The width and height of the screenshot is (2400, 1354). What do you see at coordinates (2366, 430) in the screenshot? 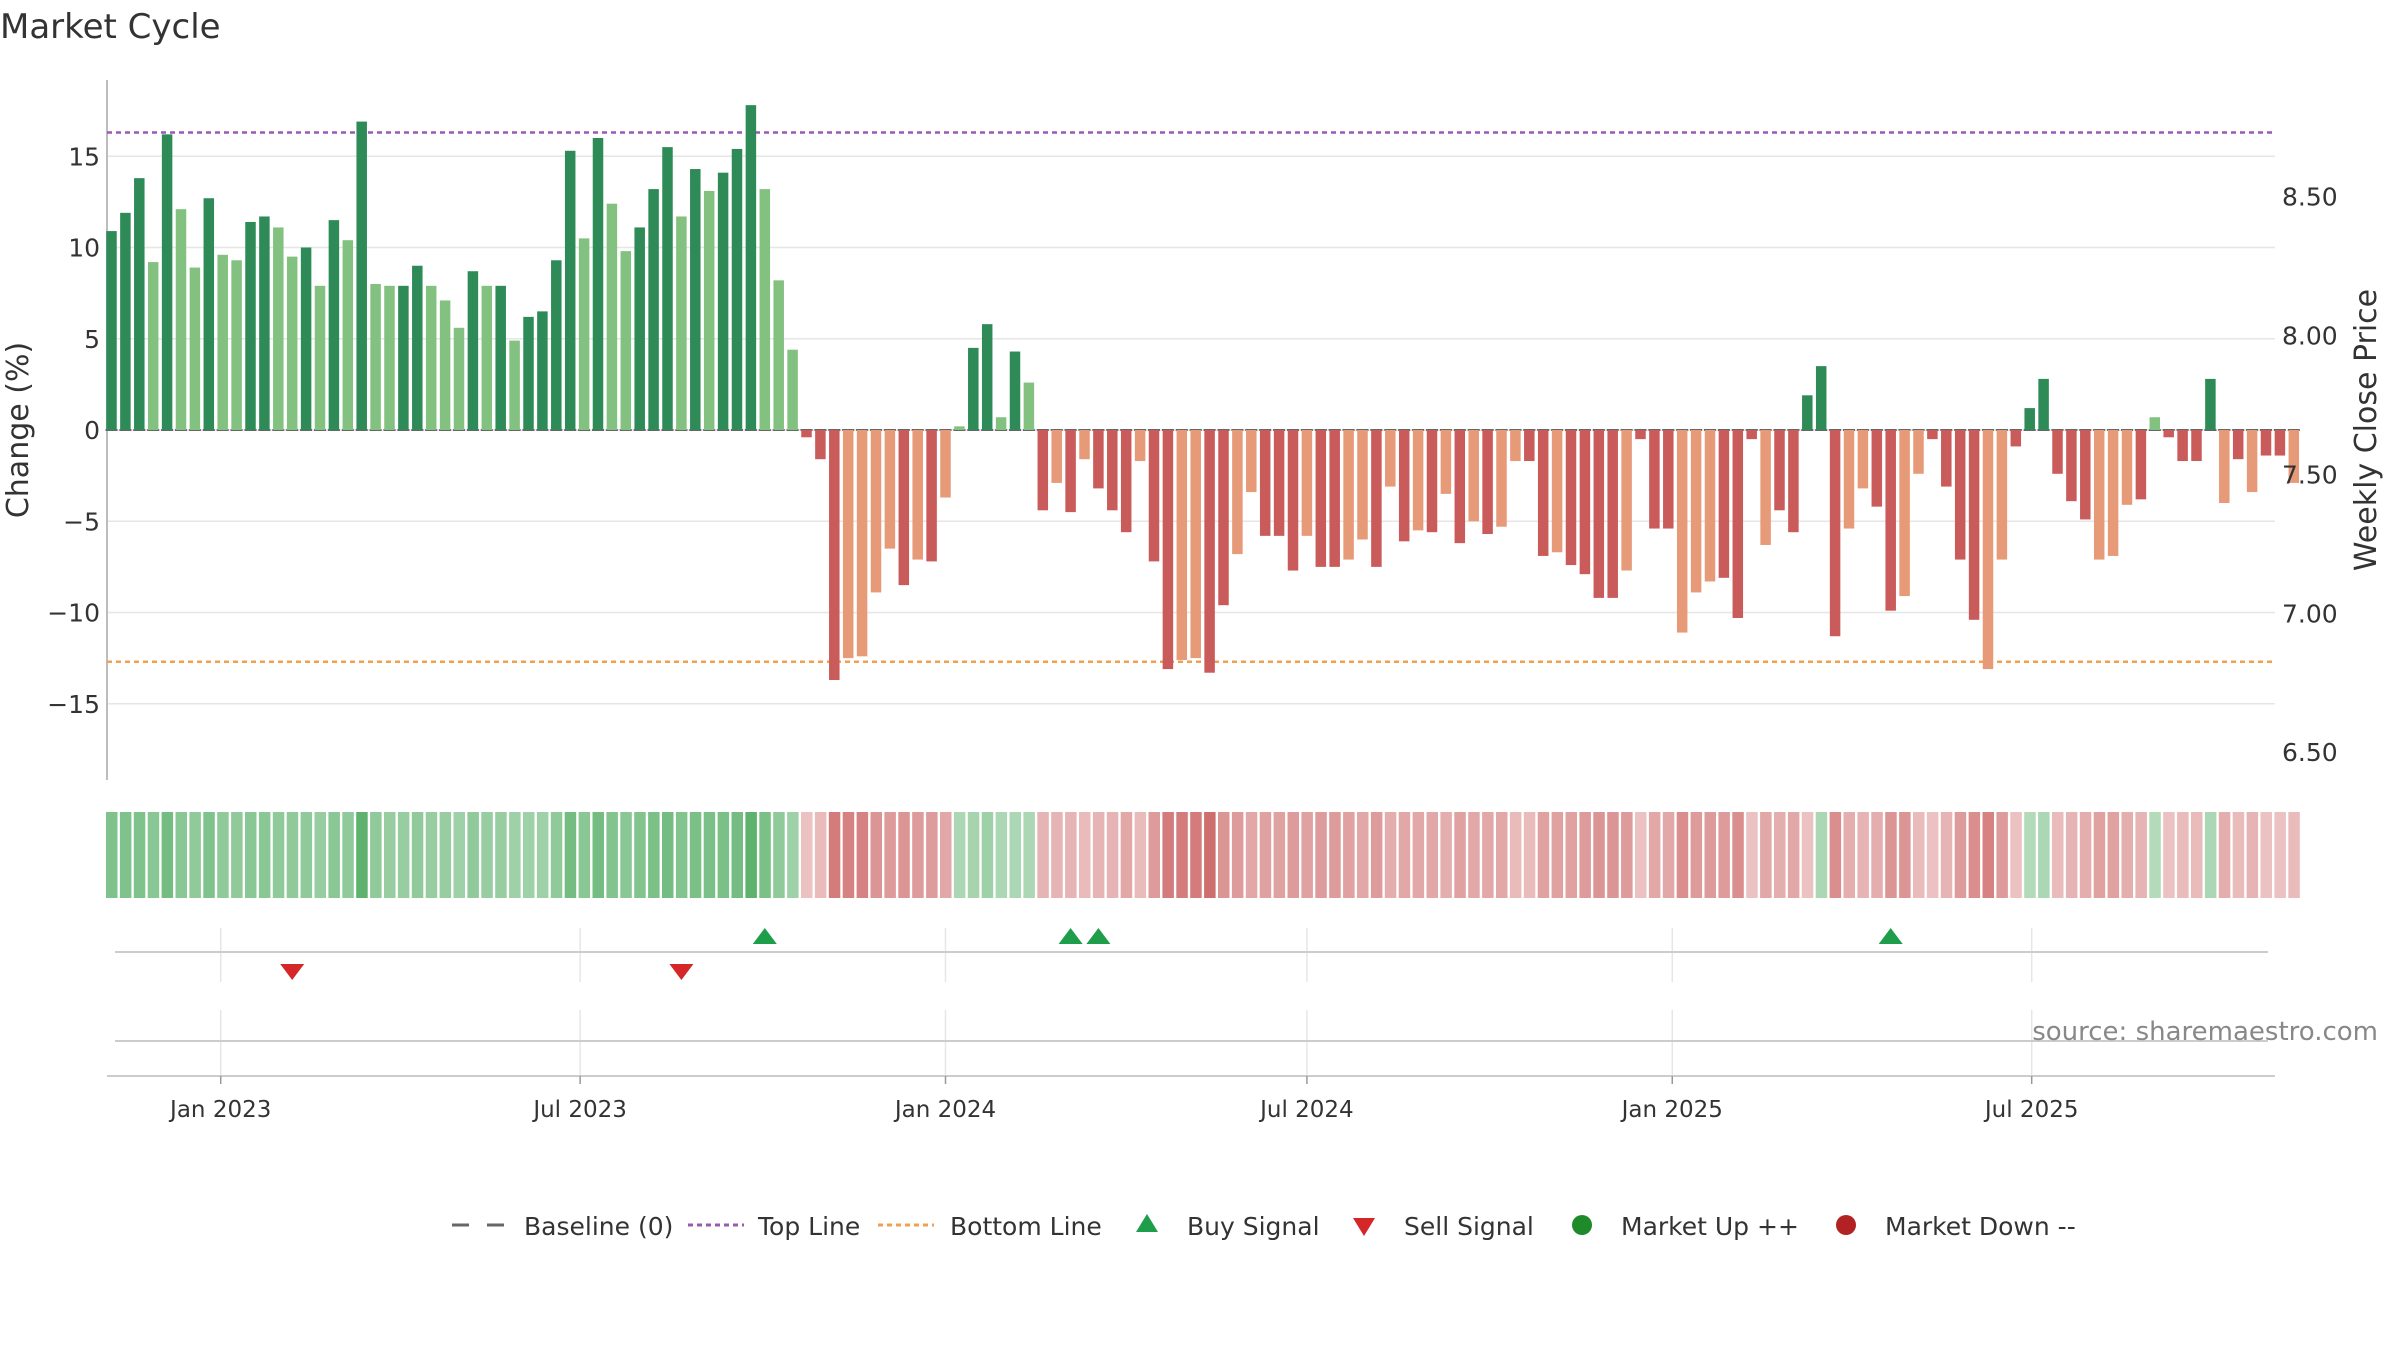
I see `y2-axis-label: Weekly Close Price` at bounding box center [2366, 430].